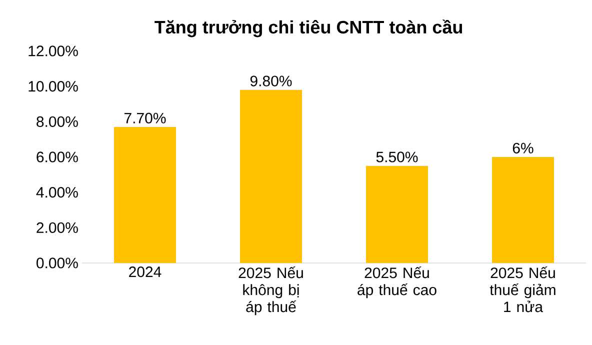 The image size is (592, 345). Describe the element at coordinates (57, 157) in the screenshot. I see `y-tick-label: 6.00%` at that location.